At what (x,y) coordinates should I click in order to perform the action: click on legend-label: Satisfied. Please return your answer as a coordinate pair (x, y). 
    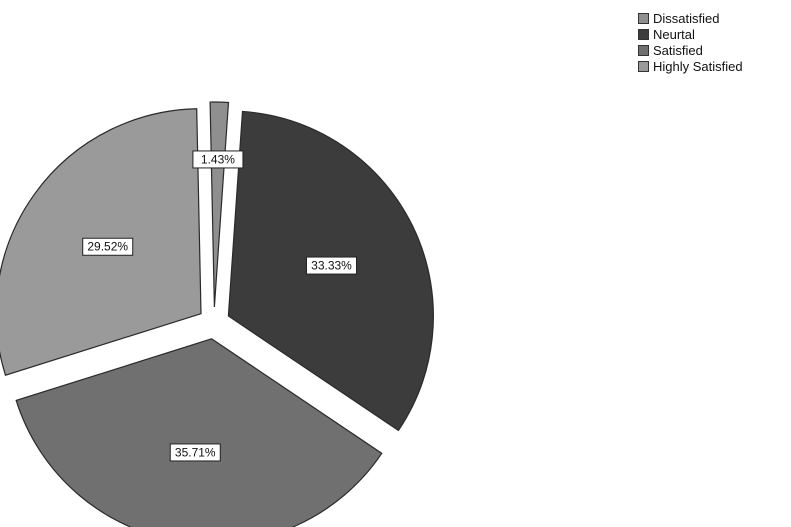
    Looking at the image, I should click on (678, 50).